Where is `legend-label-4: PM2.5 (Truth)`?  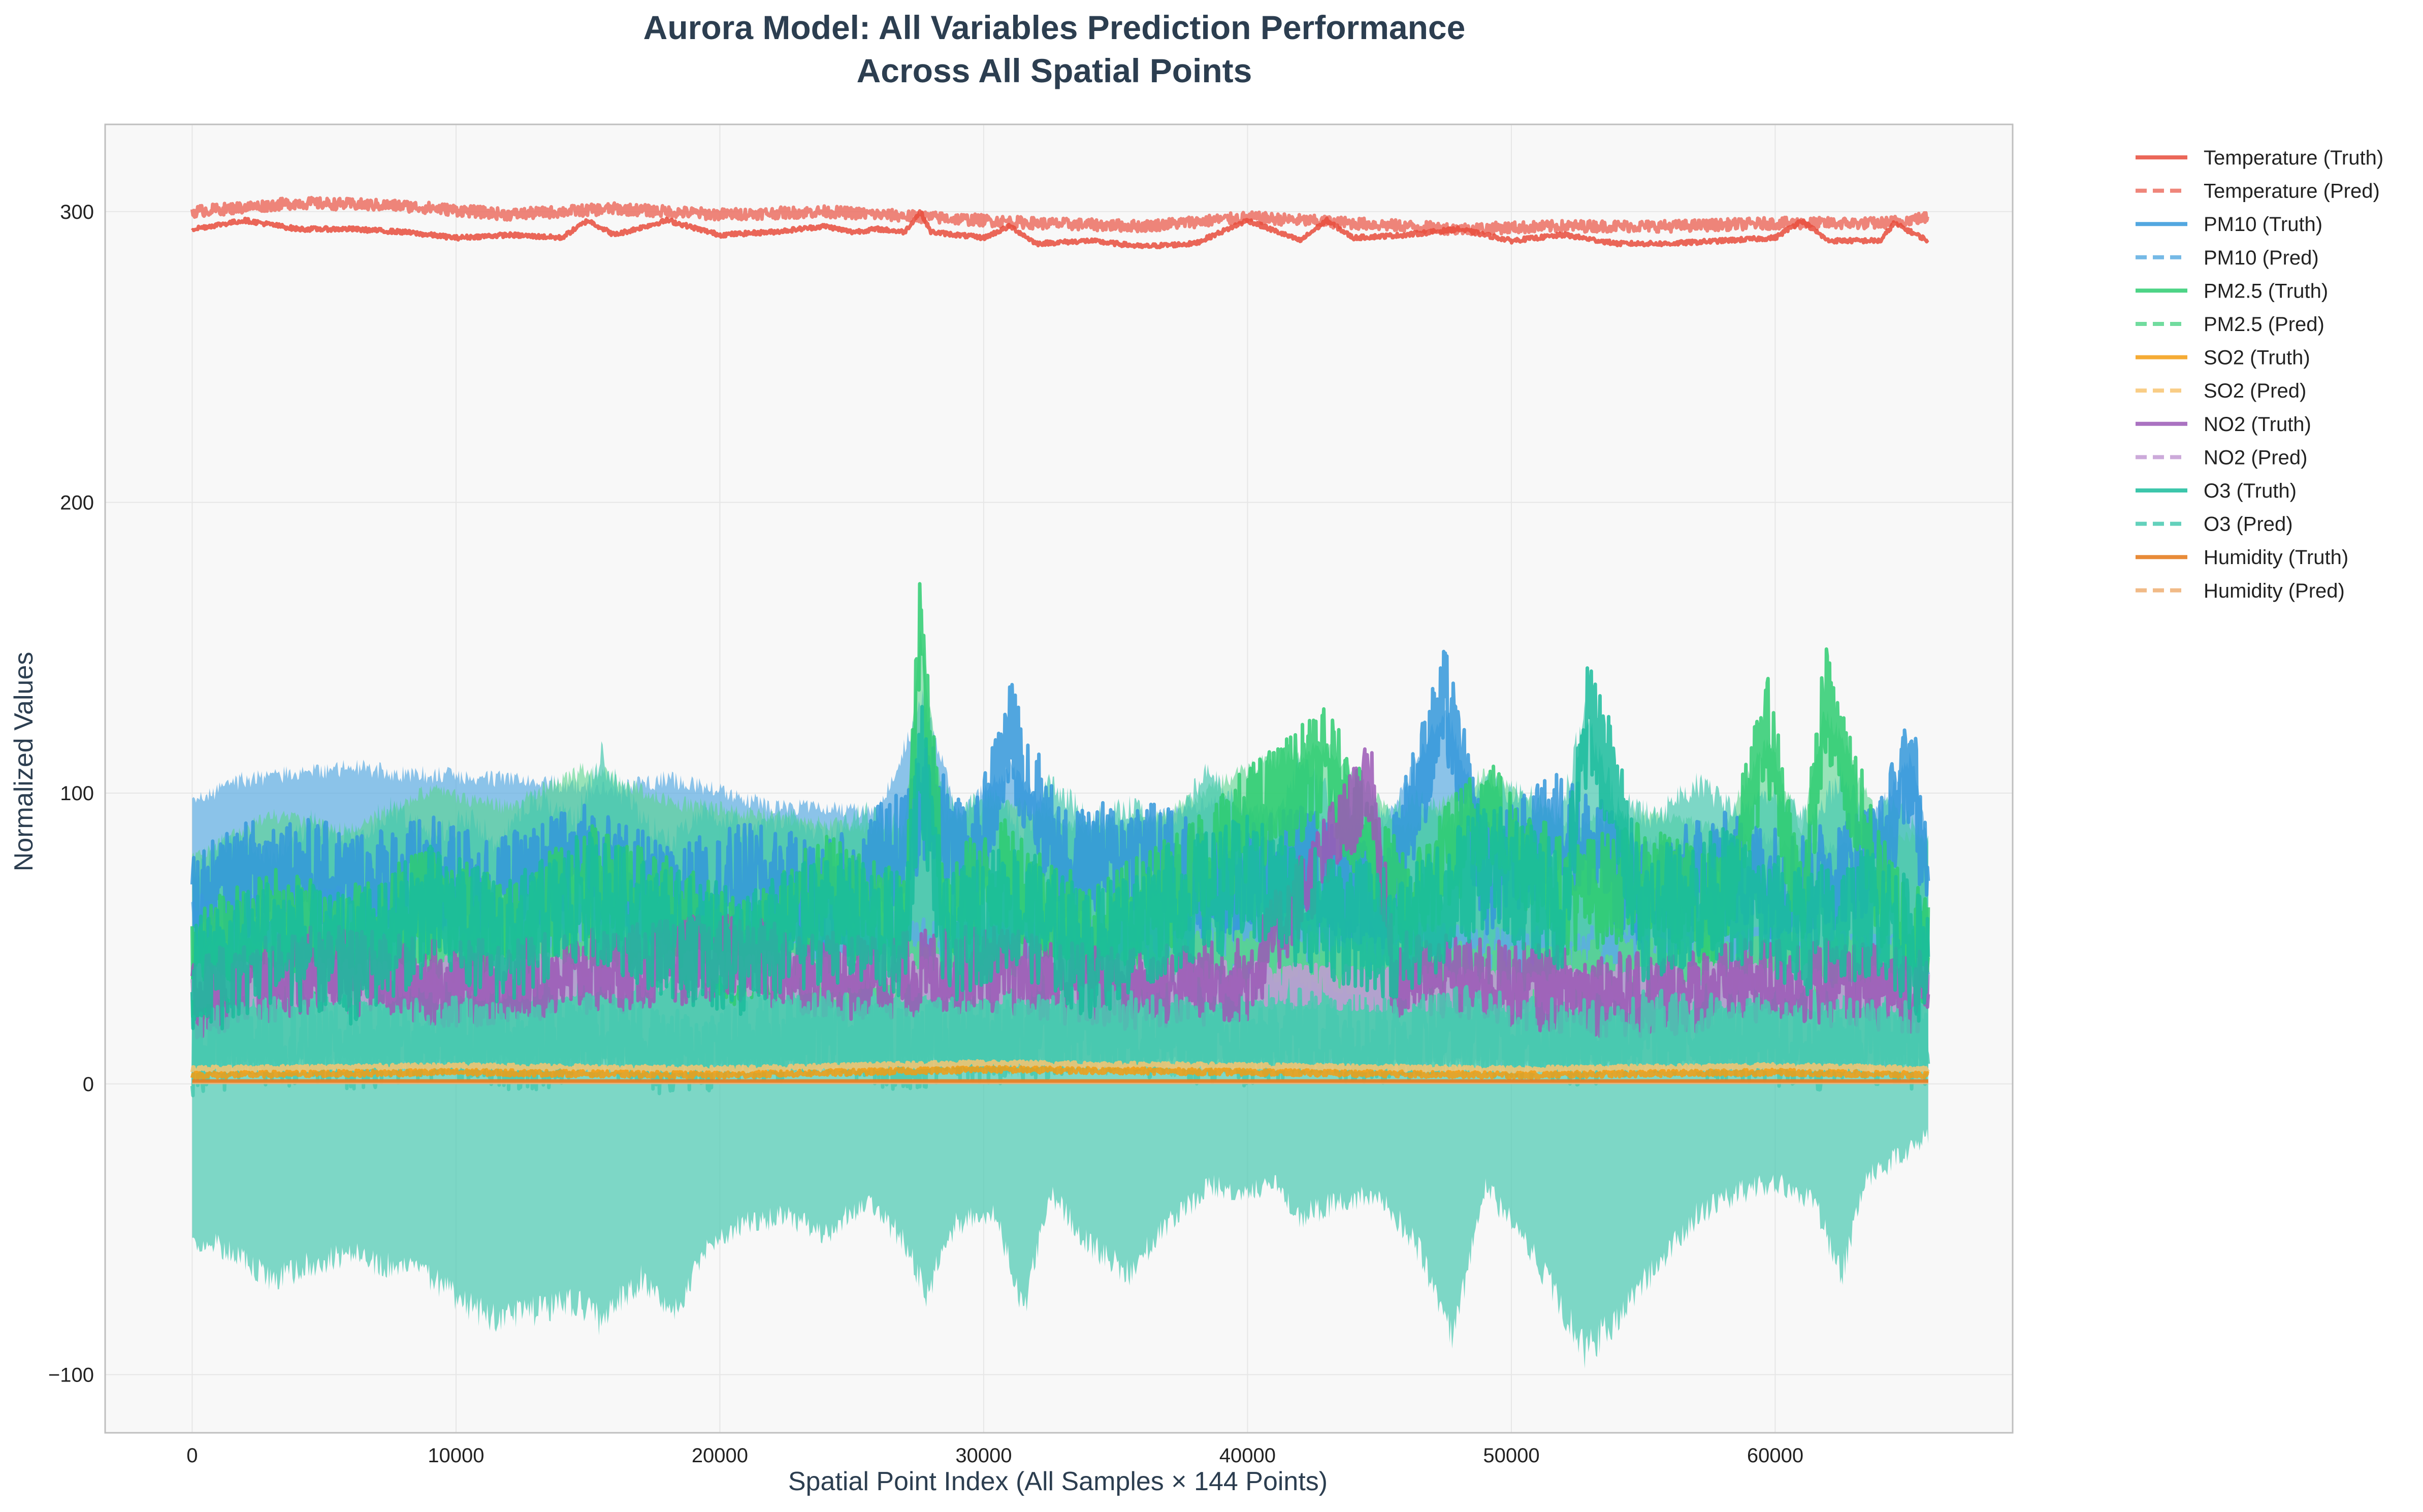
legend-label-4: PM2.5 (Truth) is located at coordinates (2266, 291).